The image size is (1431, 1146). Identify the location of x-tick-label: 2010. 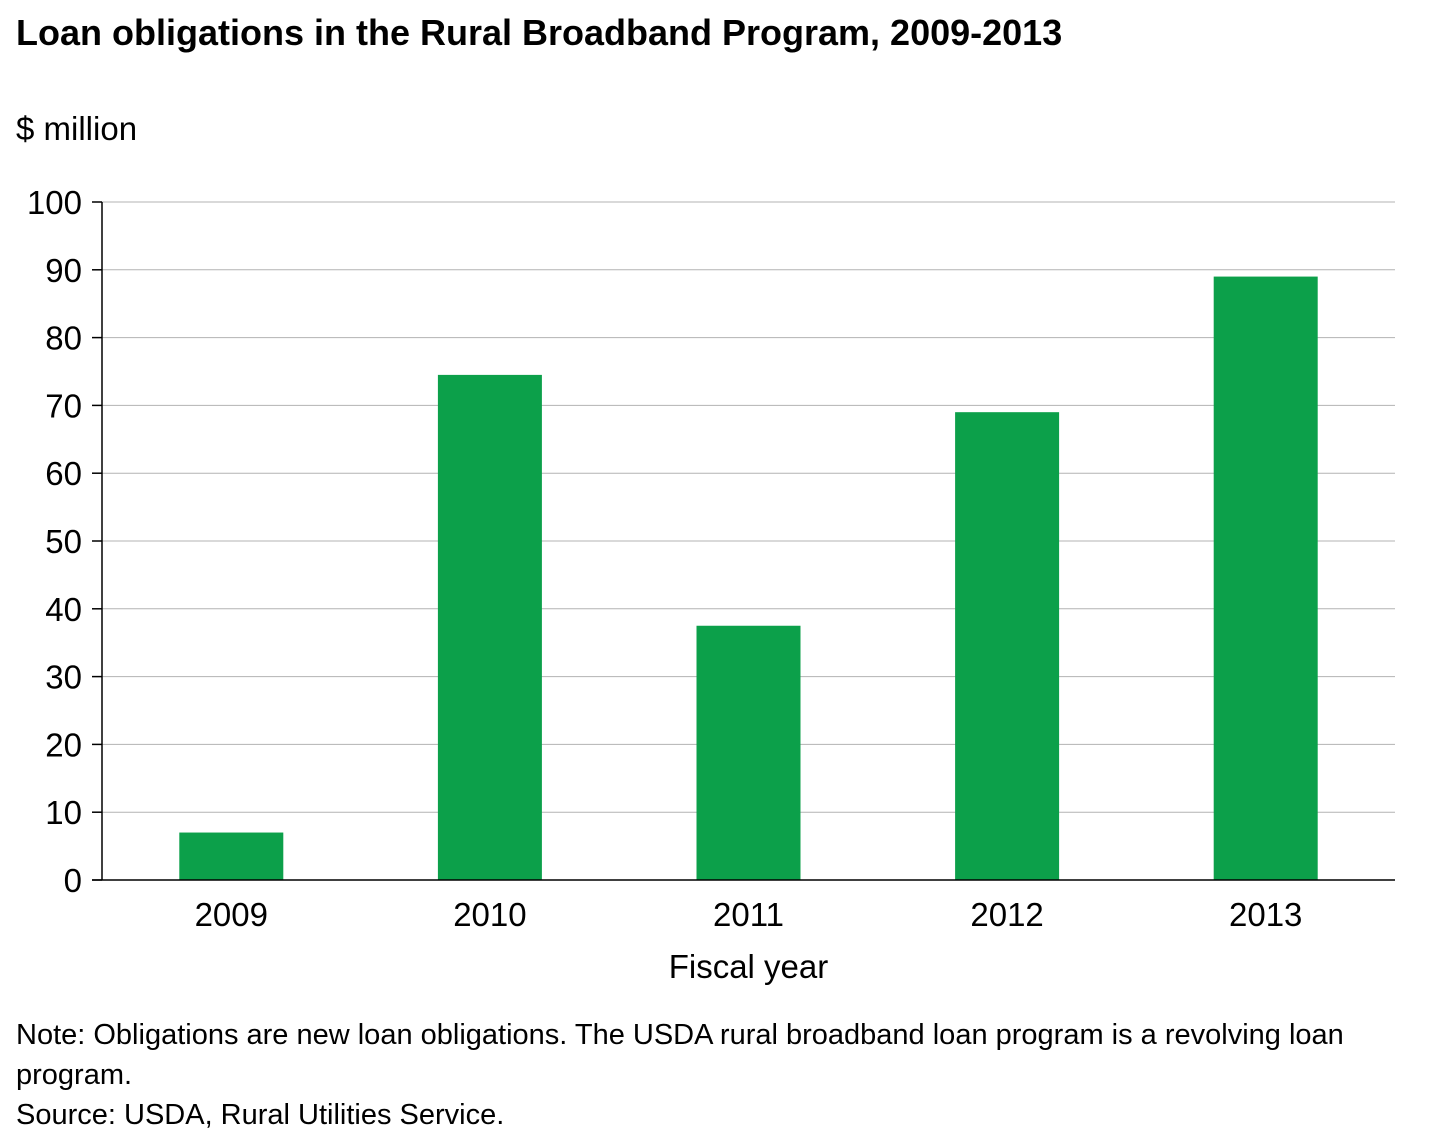
(489, 914).